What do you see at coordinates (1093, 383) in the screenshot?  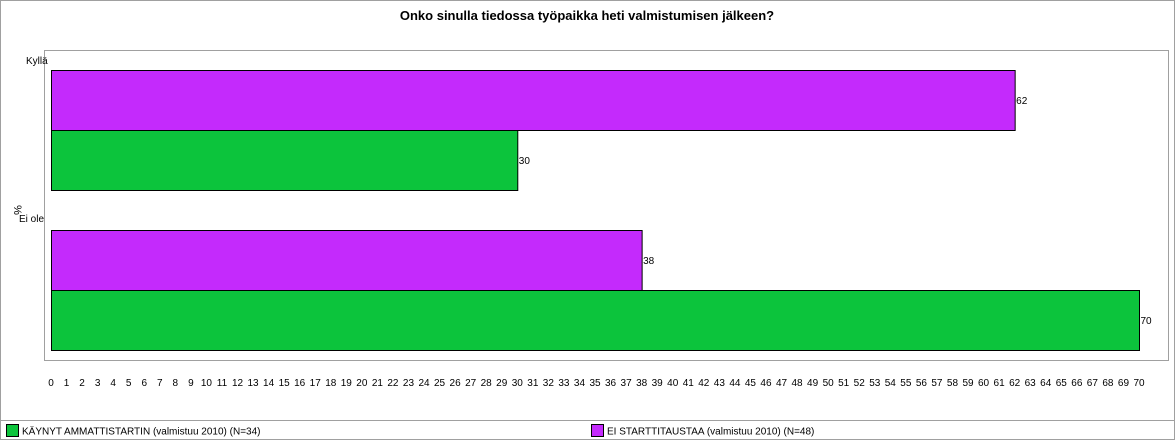 I see `x-tick-label: 67` at bounding box center [1093, 383].